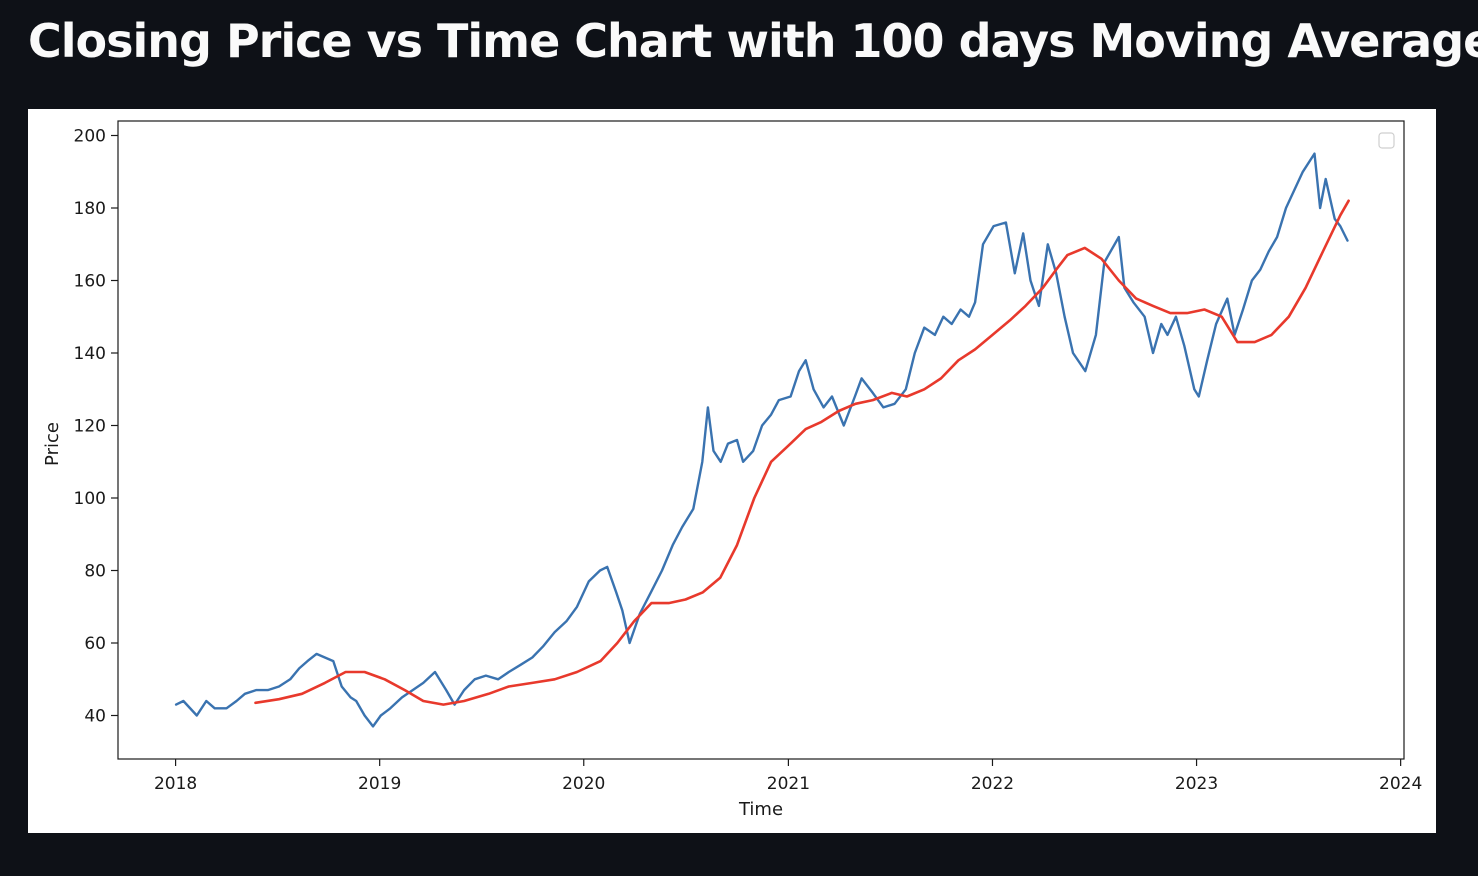 The width and height of the screenshot is (1478, 876). Describe the element at coordinates (583, 784) in the screenshot. I see `x-tick-label: 2020` at that location.